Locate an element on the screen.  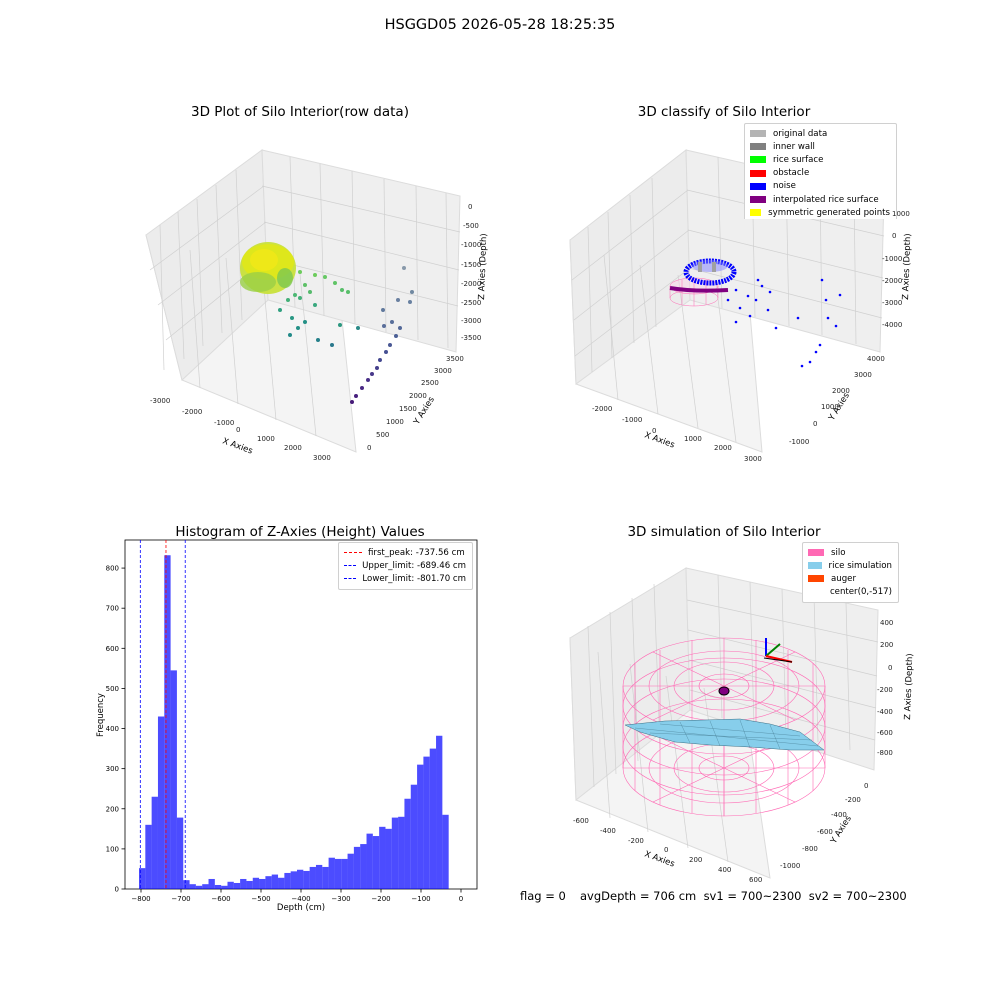
classify-z-ticks: 1000 0 -1000 -2000 -3000 -4000 is located at coordinates (896, 269).